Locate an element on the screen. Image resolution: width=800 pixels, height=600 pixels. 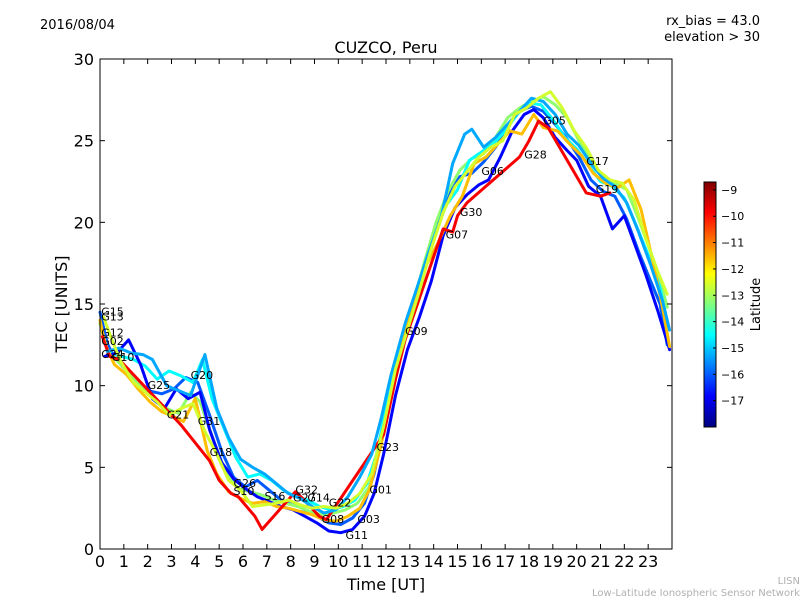
x-tick-label: 17 is located at coordinates (505, 561).